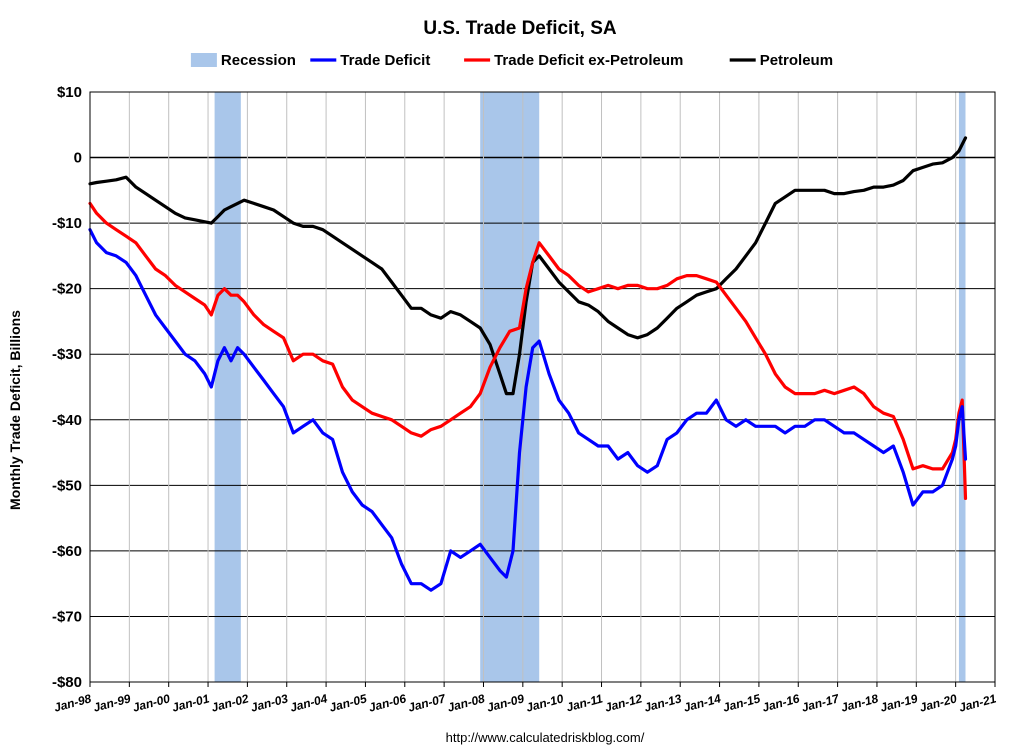  I want to click on x-tick-label: Jan-02, so click(230, 702).